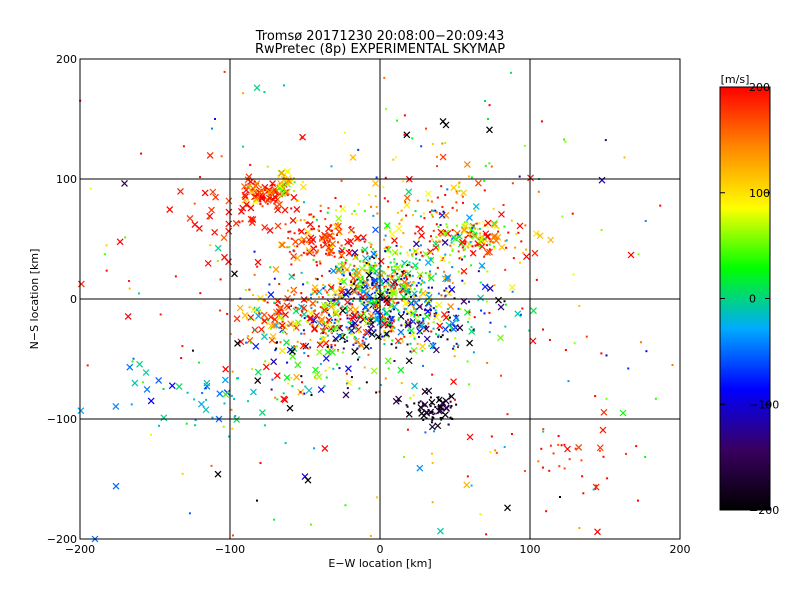  I want to click on x-tick-label: −200, so click(80, 549).